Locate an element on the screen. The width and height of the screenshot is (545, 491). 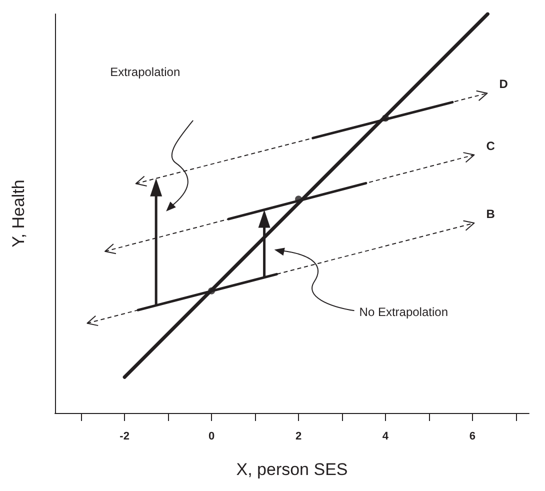
x-tick-label: -2 is located at coordinates (125, 436).